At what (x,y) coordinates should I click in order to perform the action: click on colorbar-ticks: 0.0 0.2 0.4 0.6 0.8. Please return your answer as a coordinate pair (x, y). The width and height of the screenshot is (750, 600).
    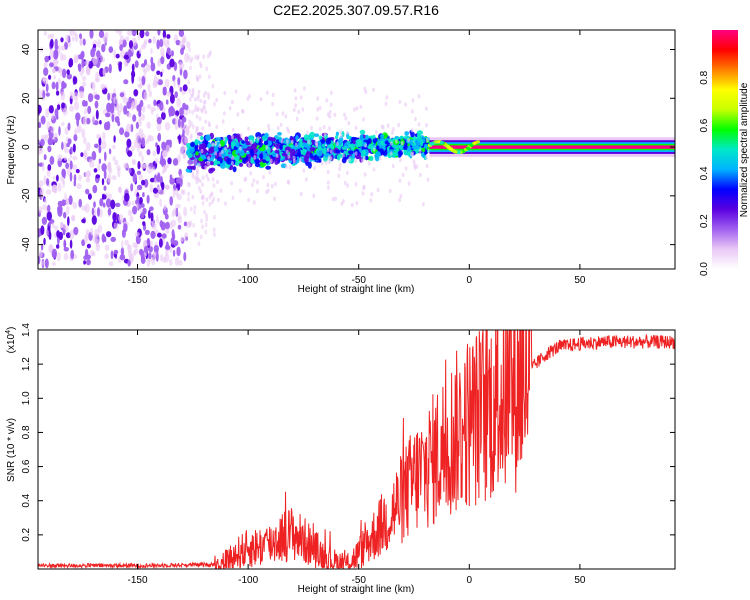
    Looking at the image, I should click on (704, 173).